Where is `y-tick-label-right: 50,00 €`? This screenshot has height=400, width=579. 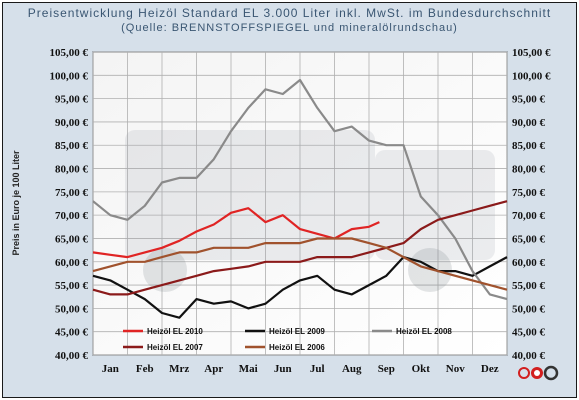
y-tick-label-right: 50,00 € is located at coordinates (529, 309).